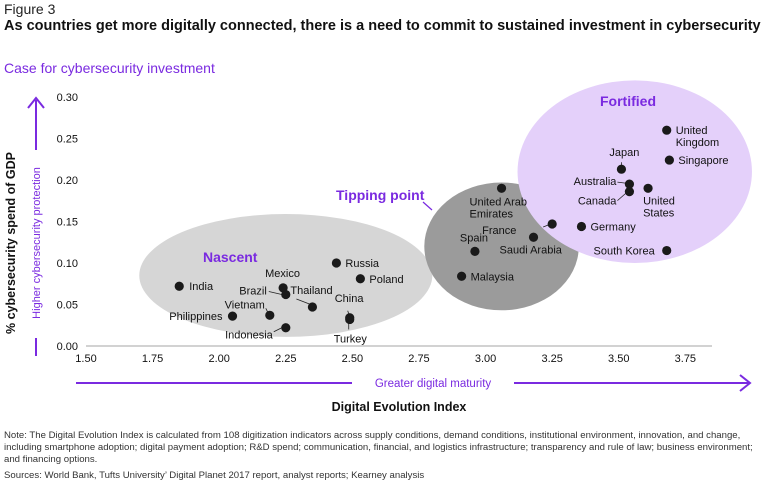 This screenshot has height=483, width=768. Describe the element at coordinates (492, 214) in the screenshot. I see `point-label-united-arab-emirates: Emirates` at that location.